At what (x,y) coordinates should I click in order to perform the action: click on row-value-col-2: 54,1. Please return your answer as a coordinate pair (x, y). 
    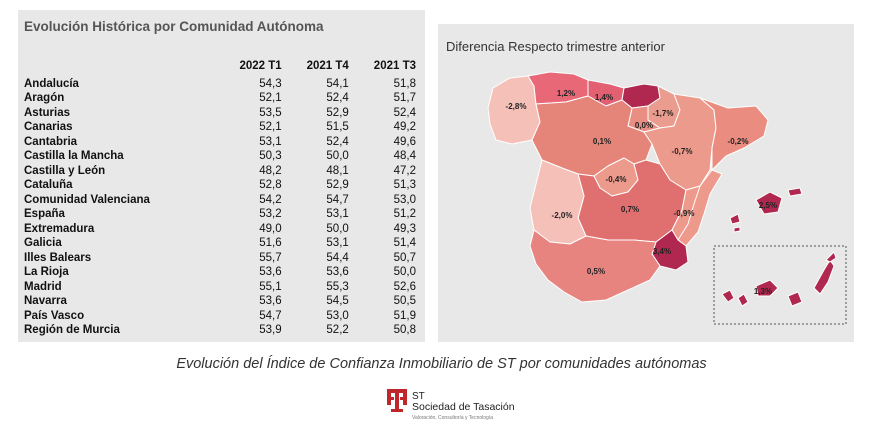
    Looking at the image, I should click on (337, 83).